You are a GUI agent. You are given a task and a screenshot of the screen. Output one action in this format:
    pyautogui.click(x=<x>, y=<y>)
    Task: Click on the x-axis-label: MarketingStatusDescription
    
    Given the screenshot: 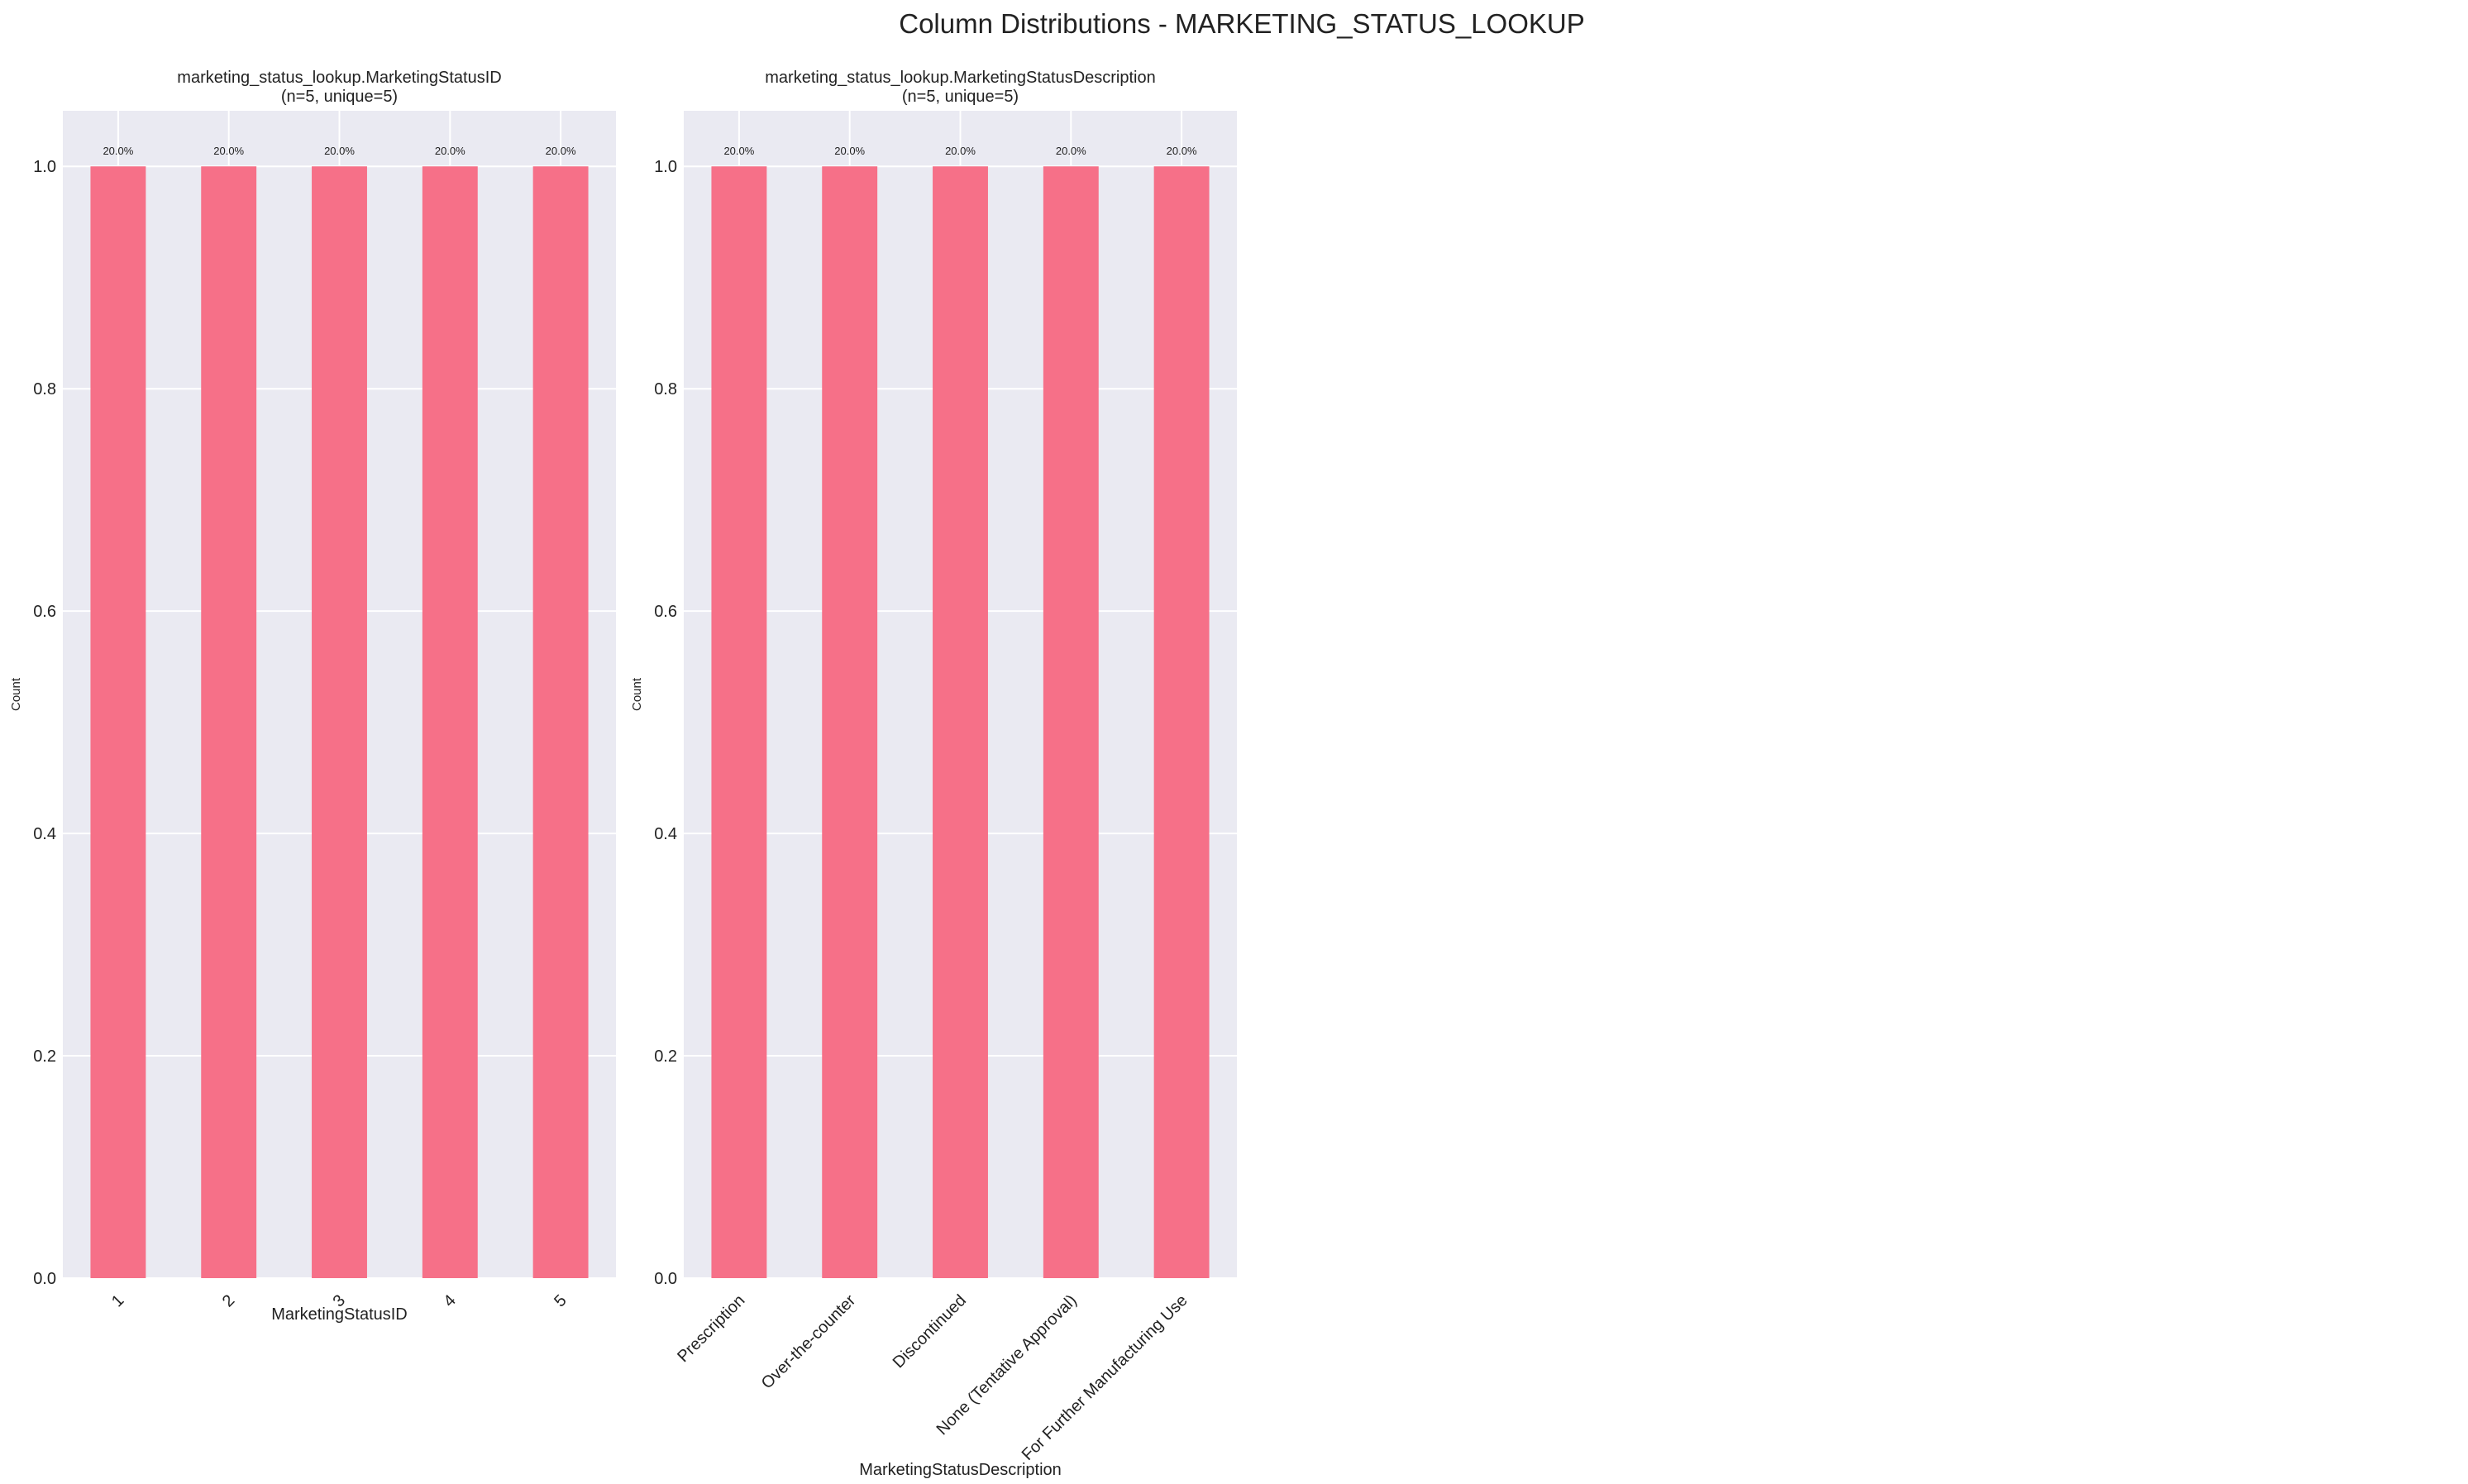 What is the action you would take?
    pyautogui.click(x=960, y=1470)
    